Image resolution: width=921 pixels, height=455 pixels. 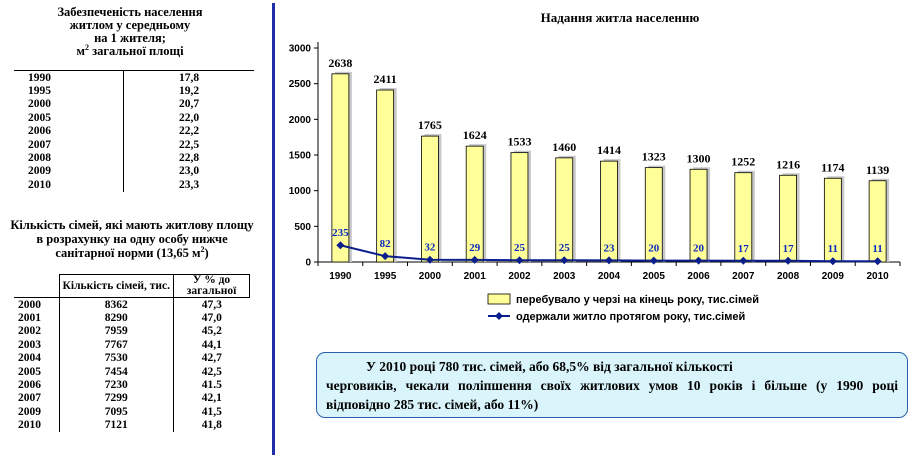 I want to click on table2-header-year, so click(x=37, y=286).